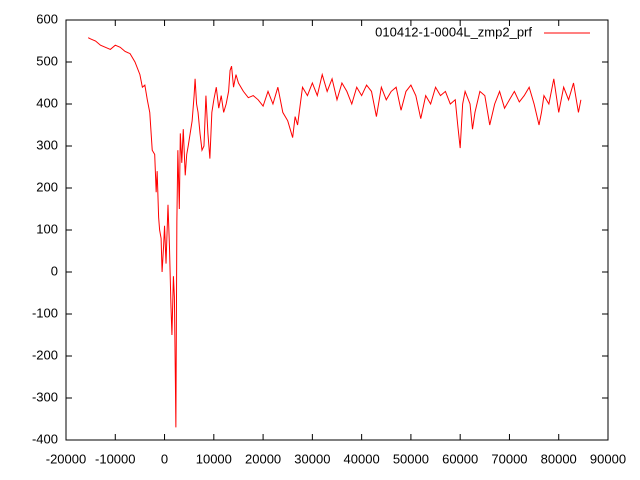  Describe the element at coordinates (47, 60) in the screenshot. I see `y-tick-label: 500` at that location.